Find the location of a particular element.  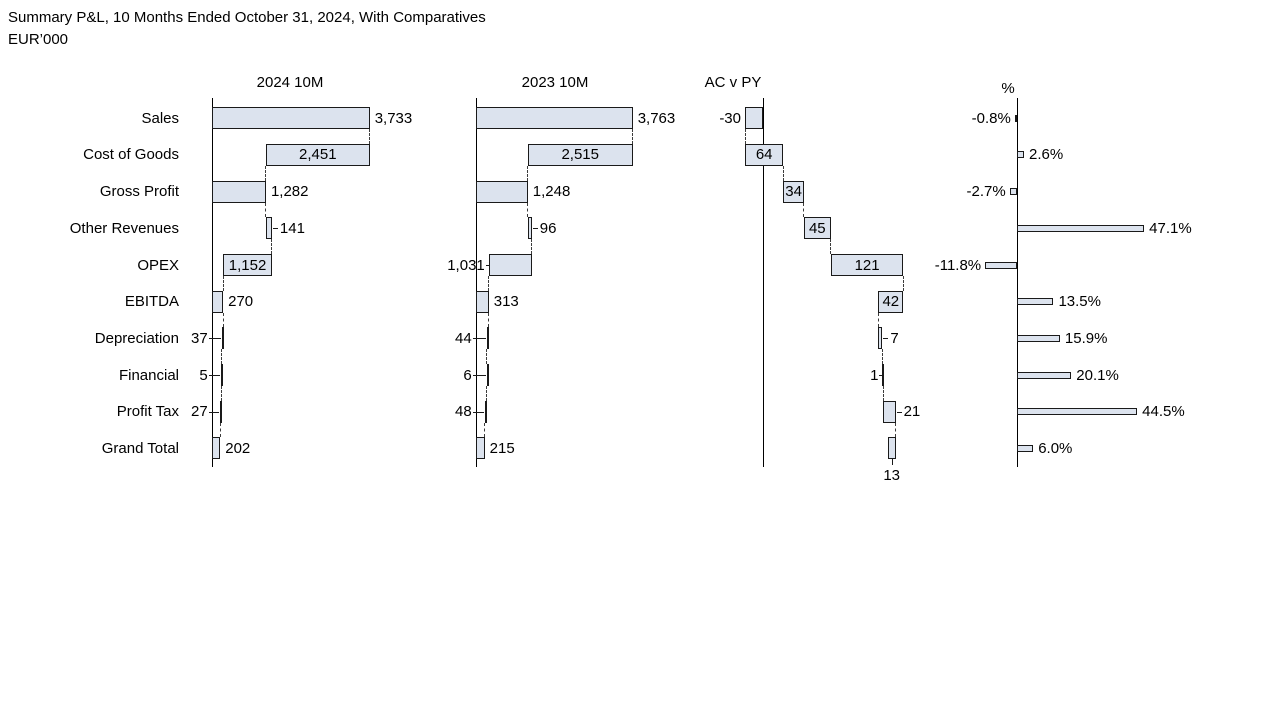

value-label-2023-10m-profit-tax: 48 is located at coordinates (463, 412).